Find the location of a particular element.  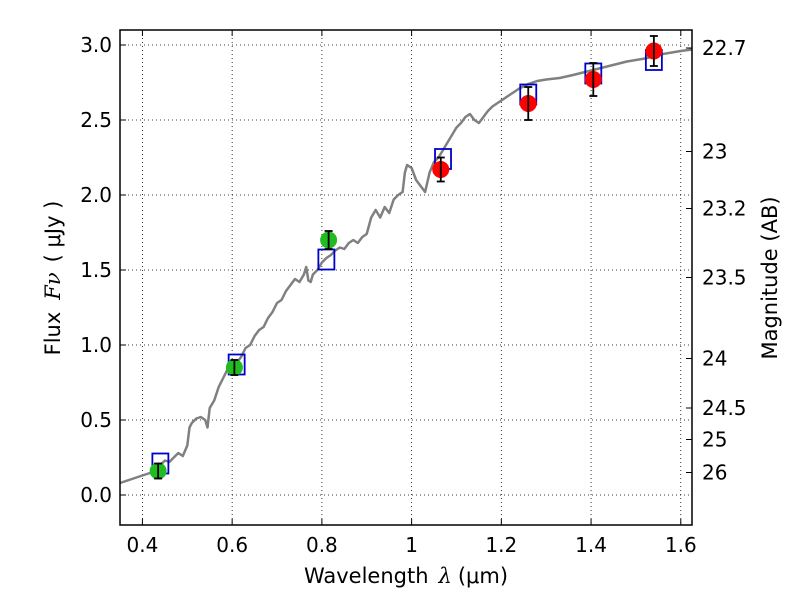

x-tick-label: 0.6 is located at coordinates (232, 545).